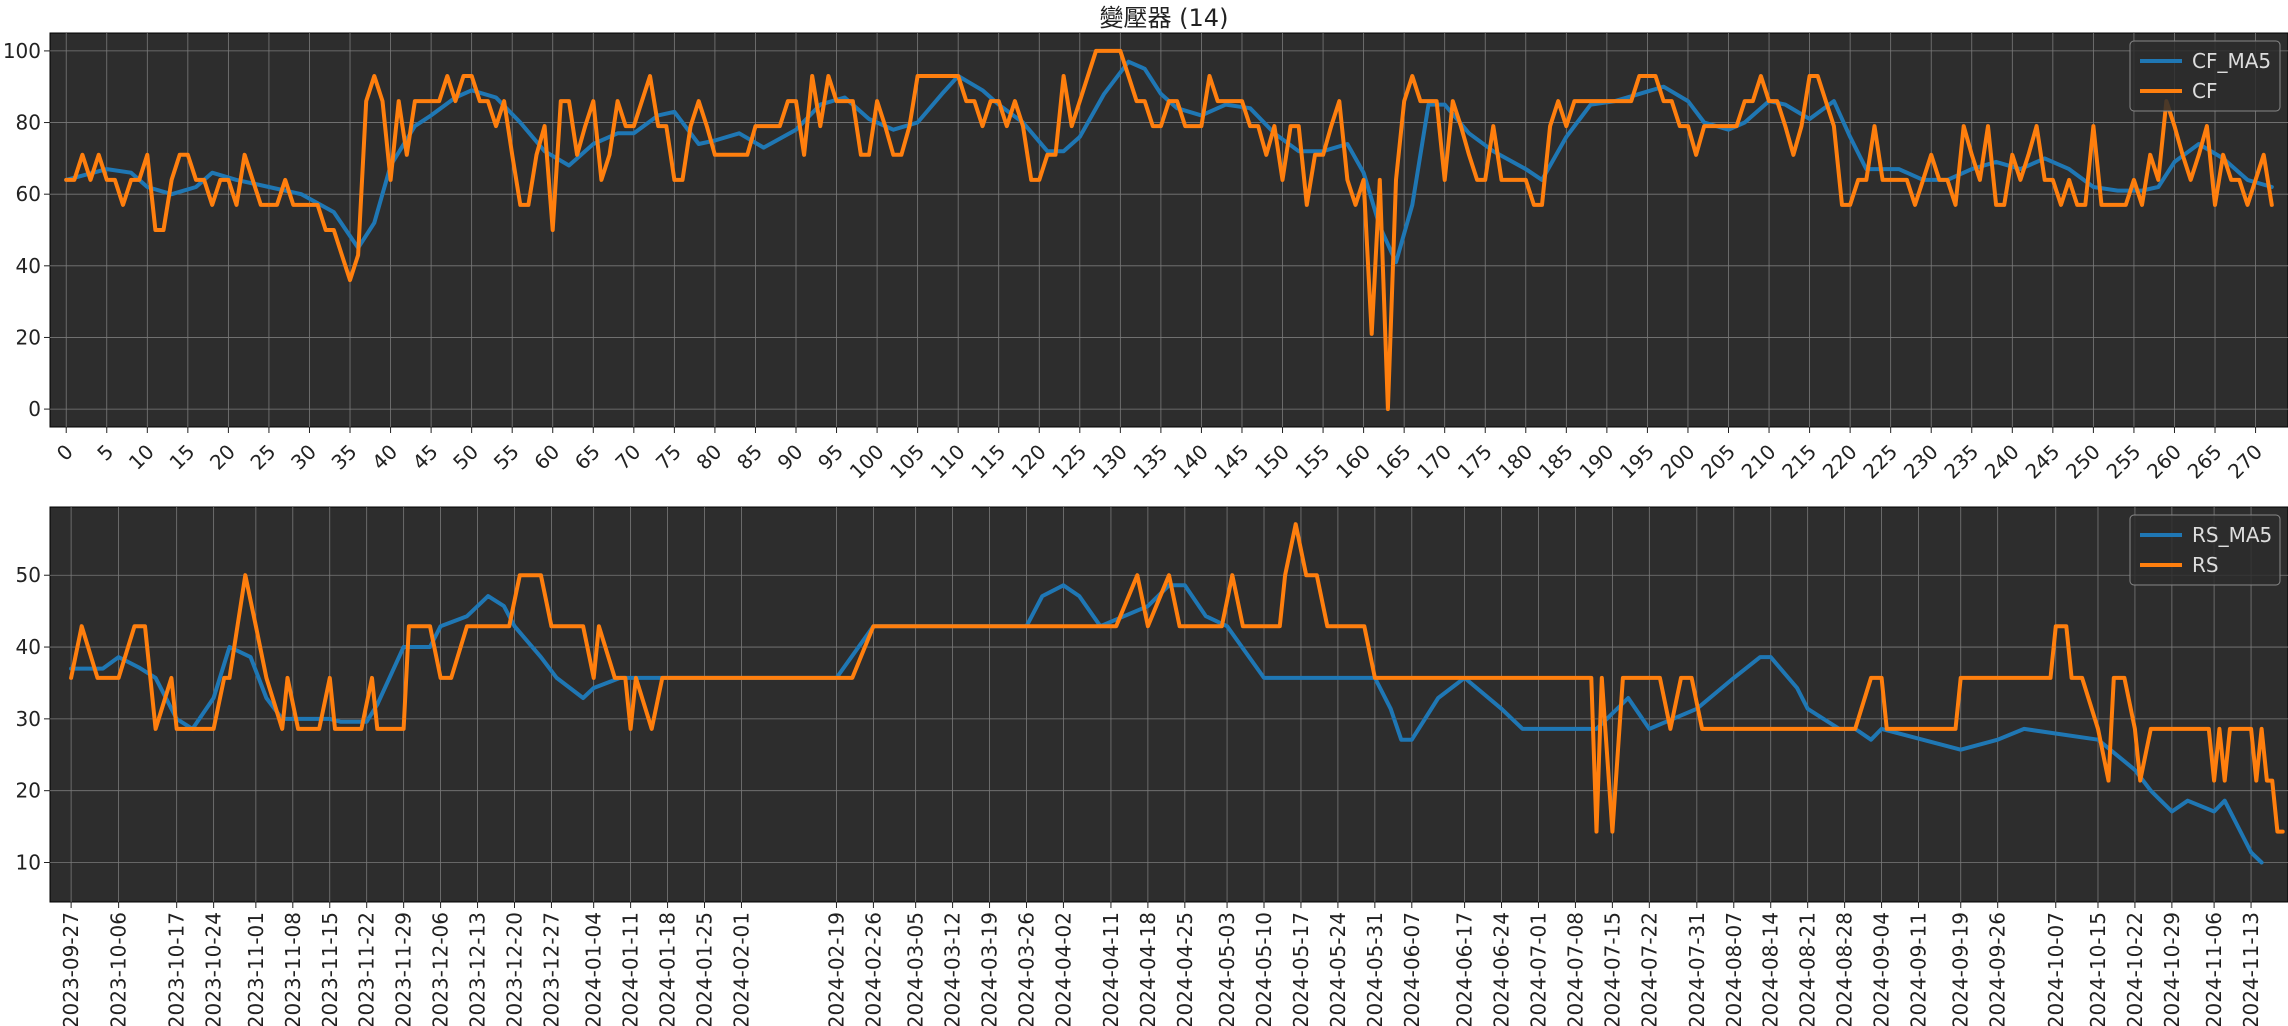 The image size is (2288, 1026). Describe the element at coordinates (1232, 462) in the screenshot. I see `cf-xtick-label: 145` at that location.